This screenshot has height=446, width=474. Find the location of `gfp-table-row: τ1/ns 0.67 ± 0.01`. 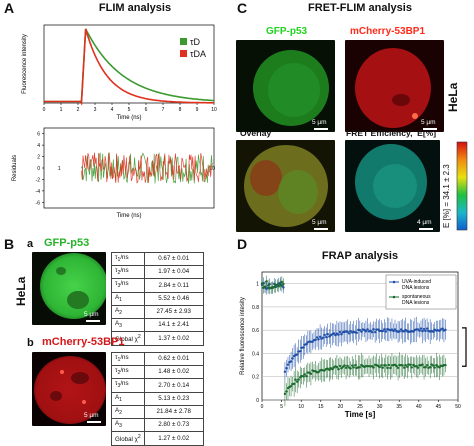

gfp-table-row: τ1/ns 0.67 ± 0.01 is located at coordinates (157, 259).